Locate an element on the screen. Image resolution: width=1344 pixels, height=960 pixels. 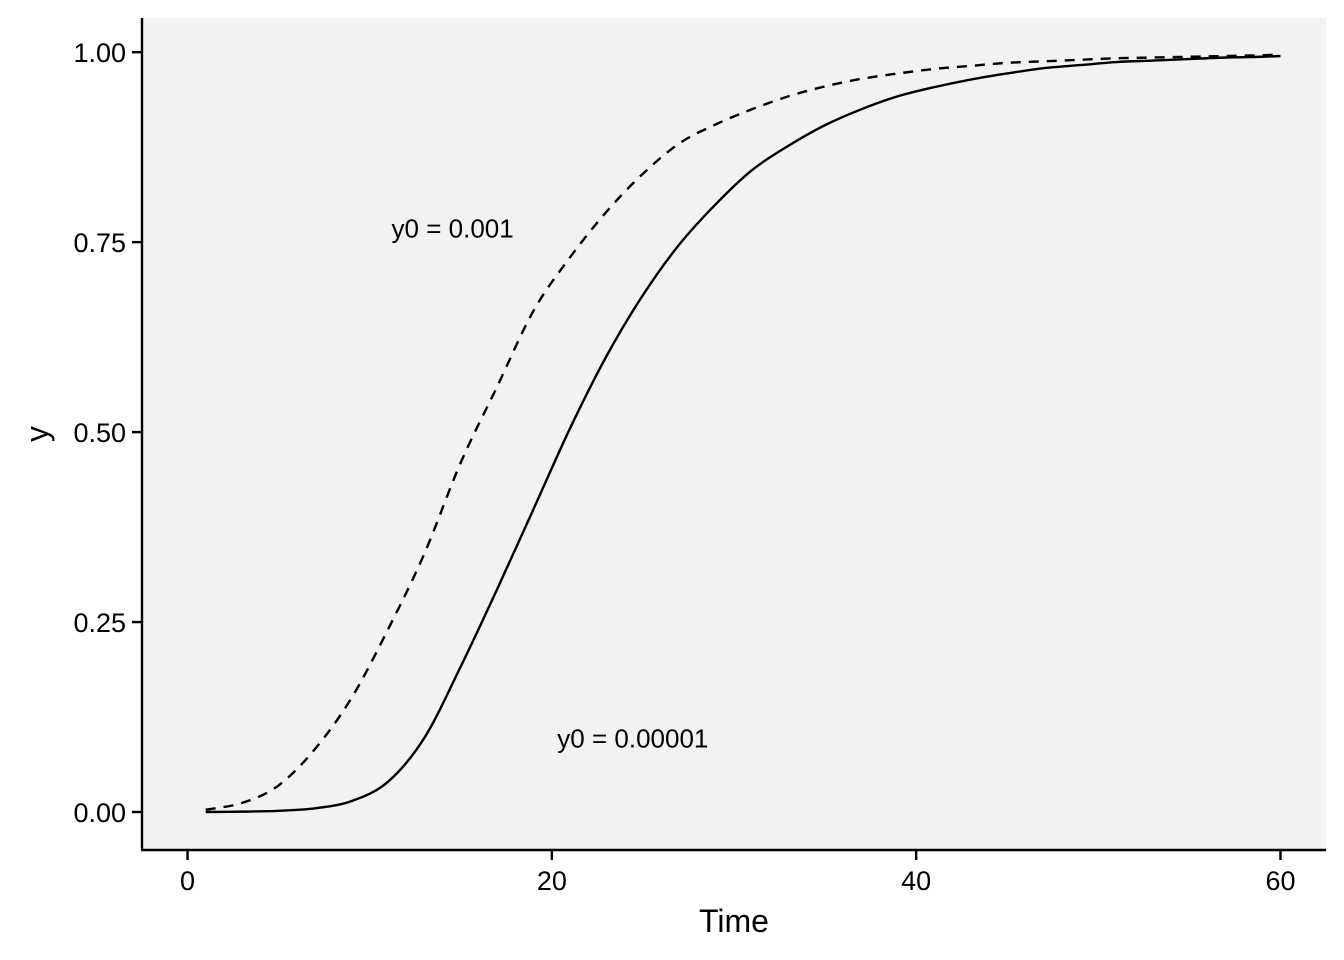
y-tick-label: 0.75 is located at coordinates (99, 243).